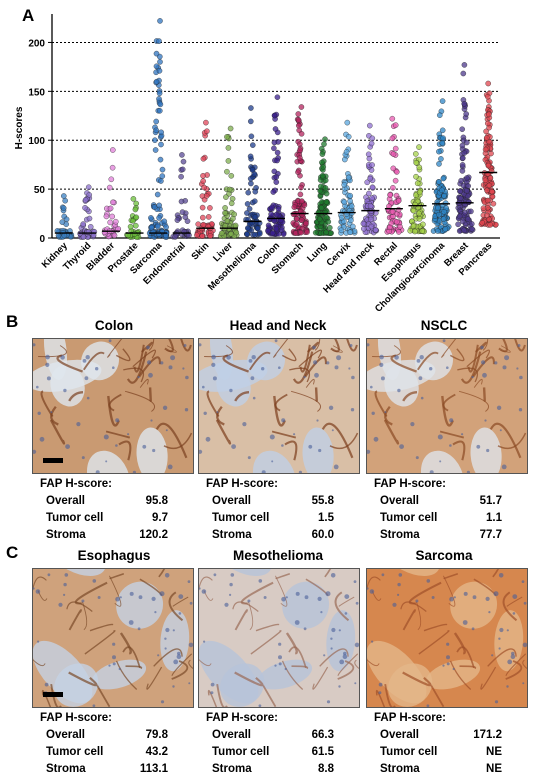 The height and width of the screenshot is (781, 534). Describe the element at coordinates (28, 15) in the screenshot. I see `panel-letter-a: A` at that location.